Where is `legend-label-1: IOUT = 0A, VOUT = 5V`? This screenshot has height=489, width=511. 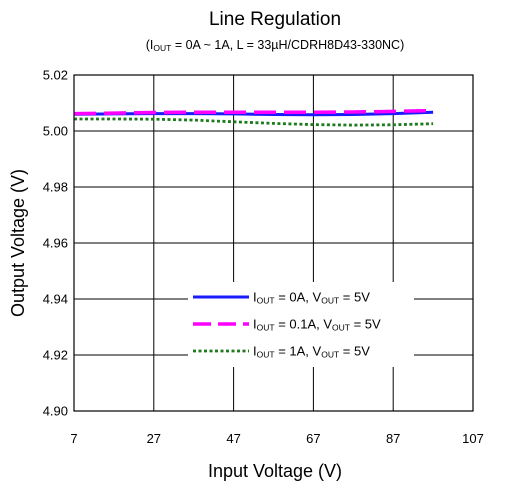 legend-label-1: IOUT = 0A, VOUT = 5V is located at coordinates (311, 298).